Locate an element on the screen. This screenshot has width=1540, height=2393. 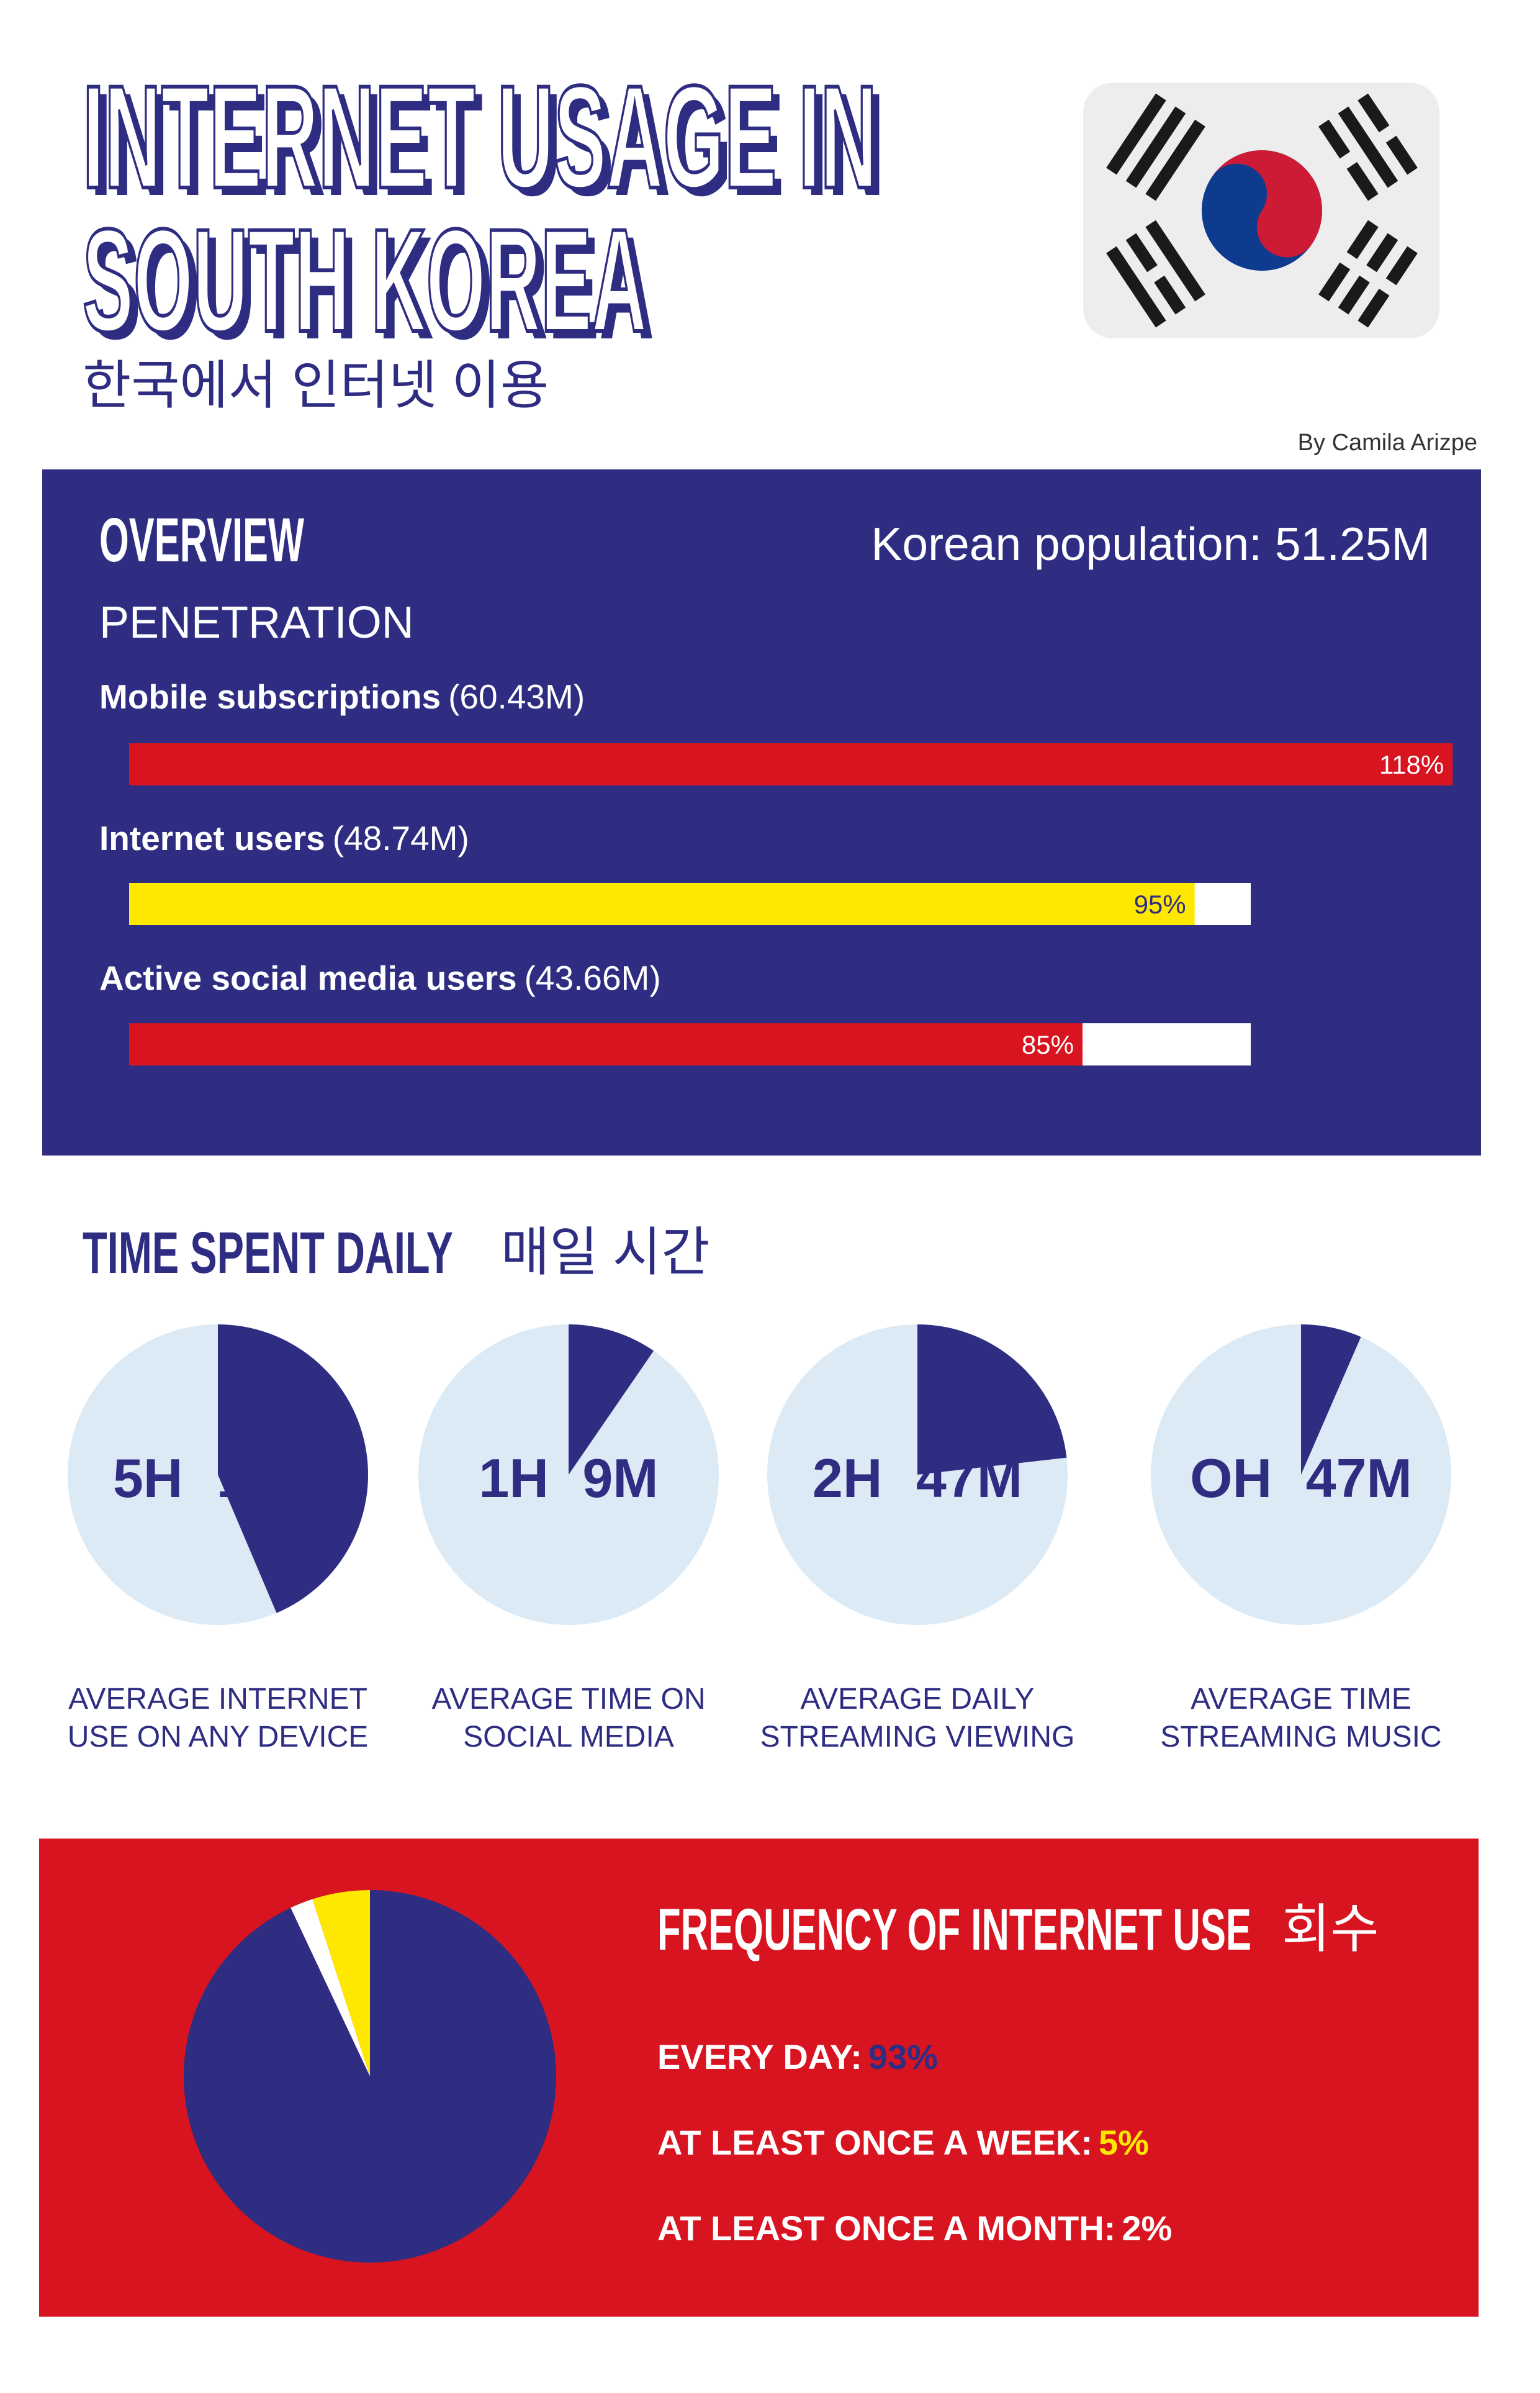
bar-label: Active social media users (43.66M) is located at coordinates (380, 978).